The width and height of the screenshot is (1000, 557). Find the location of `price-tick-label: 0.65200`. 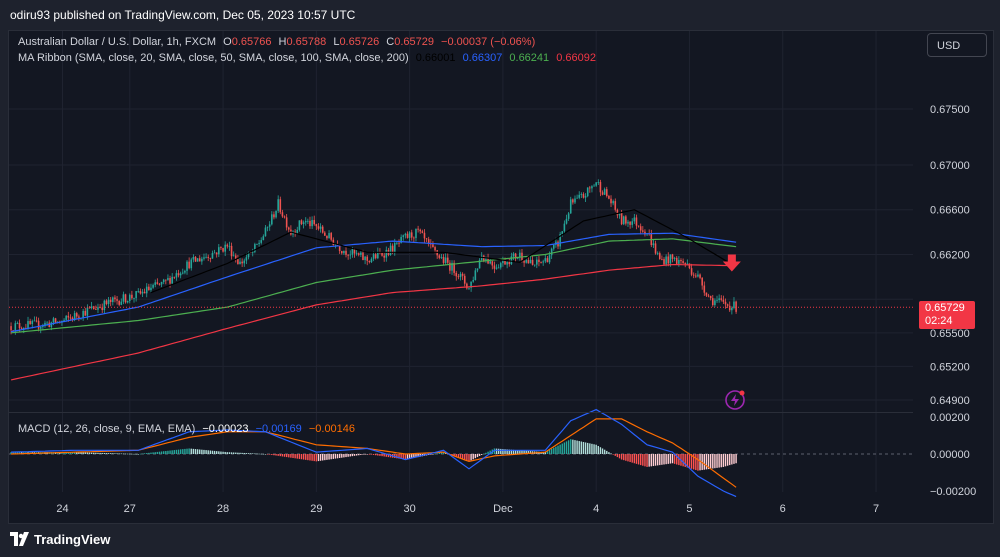

price-tick-label: 0.65200 is located at coordinates (950, 367).